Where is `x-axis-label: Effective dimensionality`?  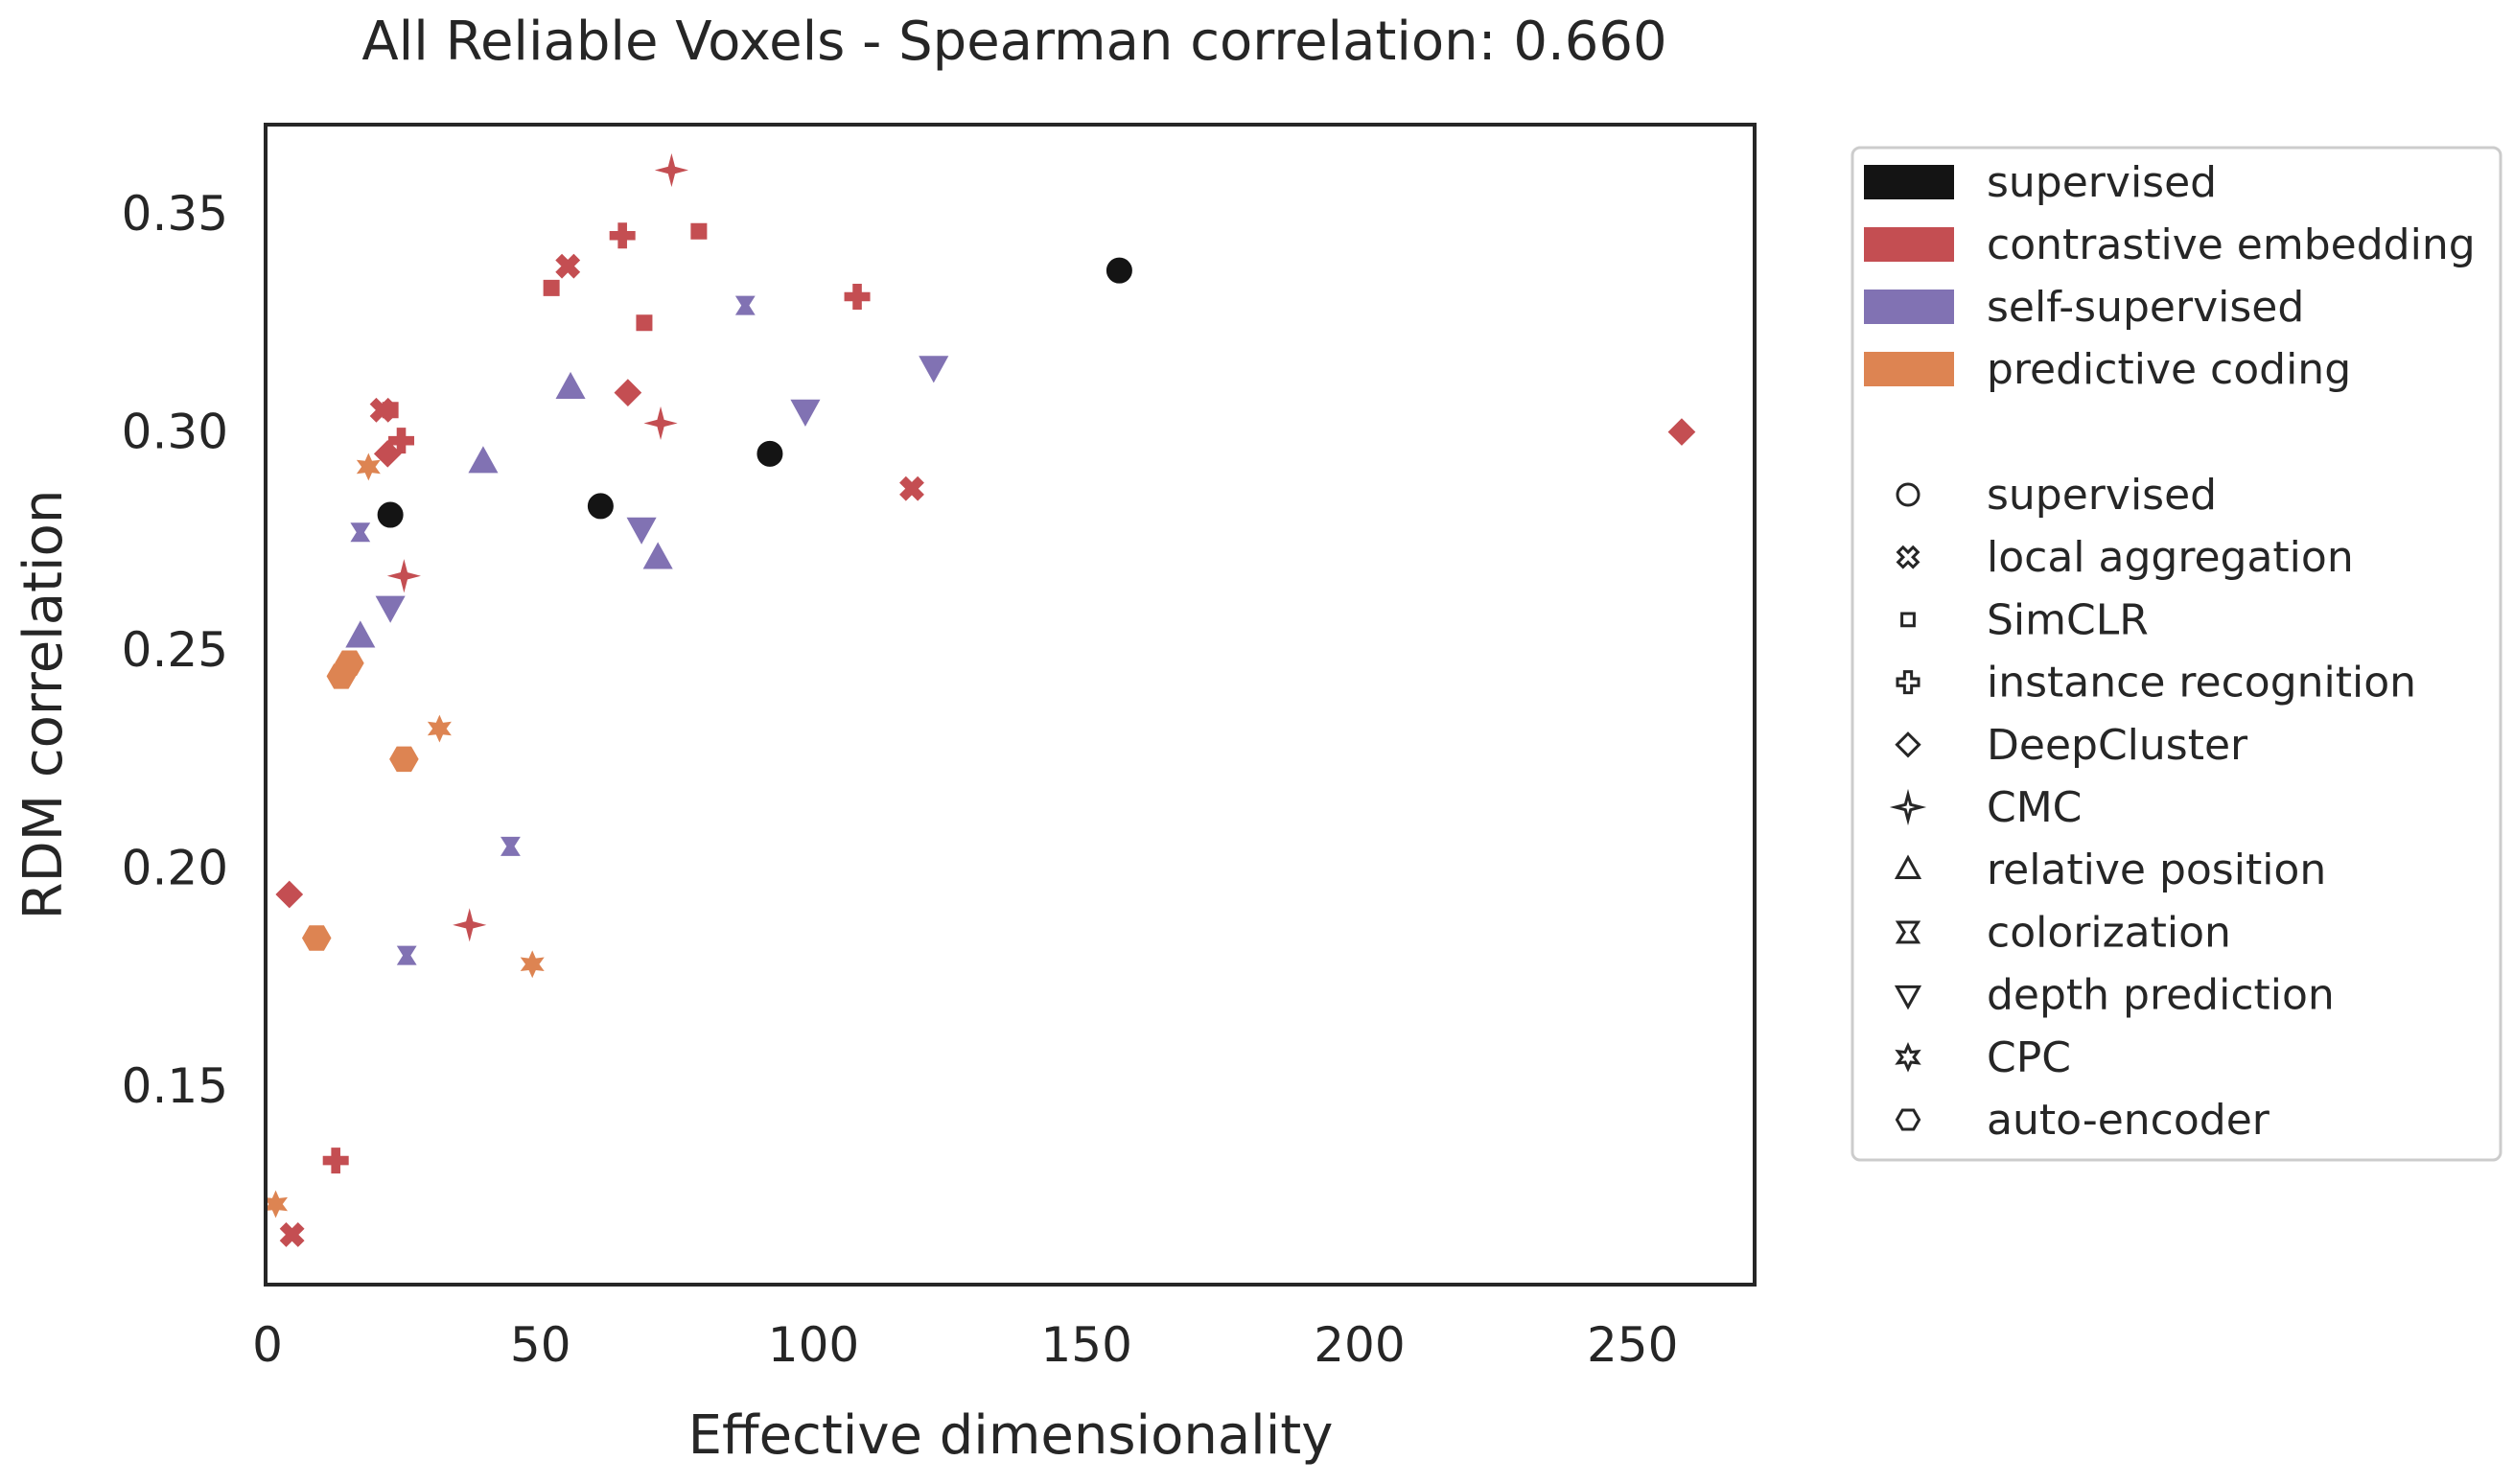
x-axis-label: Effective dimensionality is located at coordinates (1011, 1435).